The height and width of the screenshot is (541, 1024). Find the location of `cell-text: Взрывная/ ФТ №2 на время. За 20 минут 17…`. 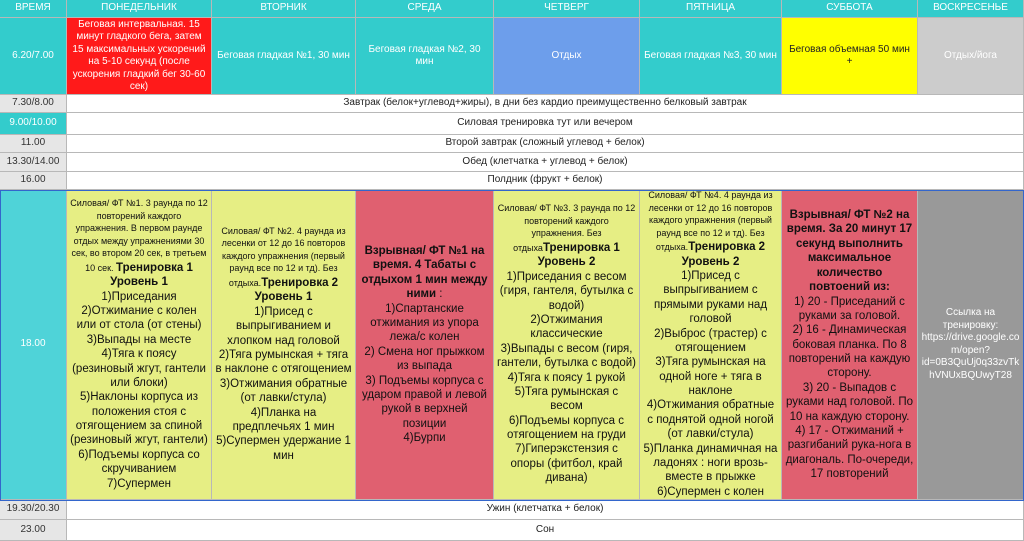

cell-text: Взрывная/ ФТ №2 на время. За 20 минут 17… is located at coordinates (849, 251).